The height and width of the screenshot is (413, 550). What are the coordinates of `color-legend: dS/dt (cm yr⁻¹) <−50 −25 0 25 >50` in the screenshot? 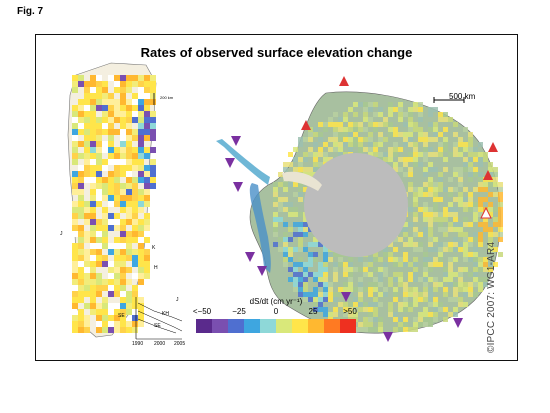 It's located at (275, 322).